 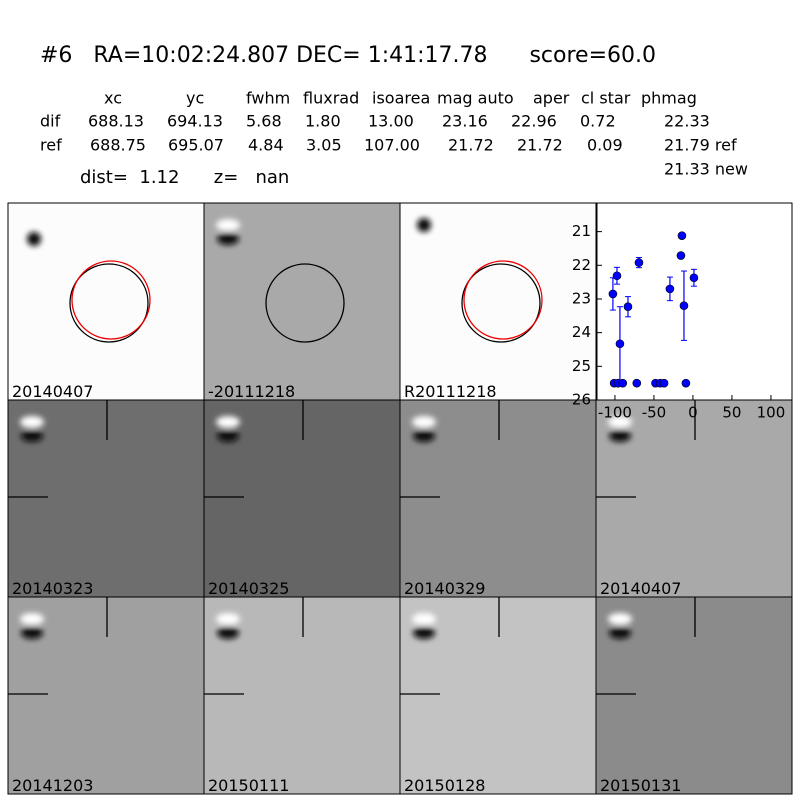 What do you see at coordinates (248, 785) in the screenshot?
I see `panel-label: 20150111` at bounding box center [248, 785].